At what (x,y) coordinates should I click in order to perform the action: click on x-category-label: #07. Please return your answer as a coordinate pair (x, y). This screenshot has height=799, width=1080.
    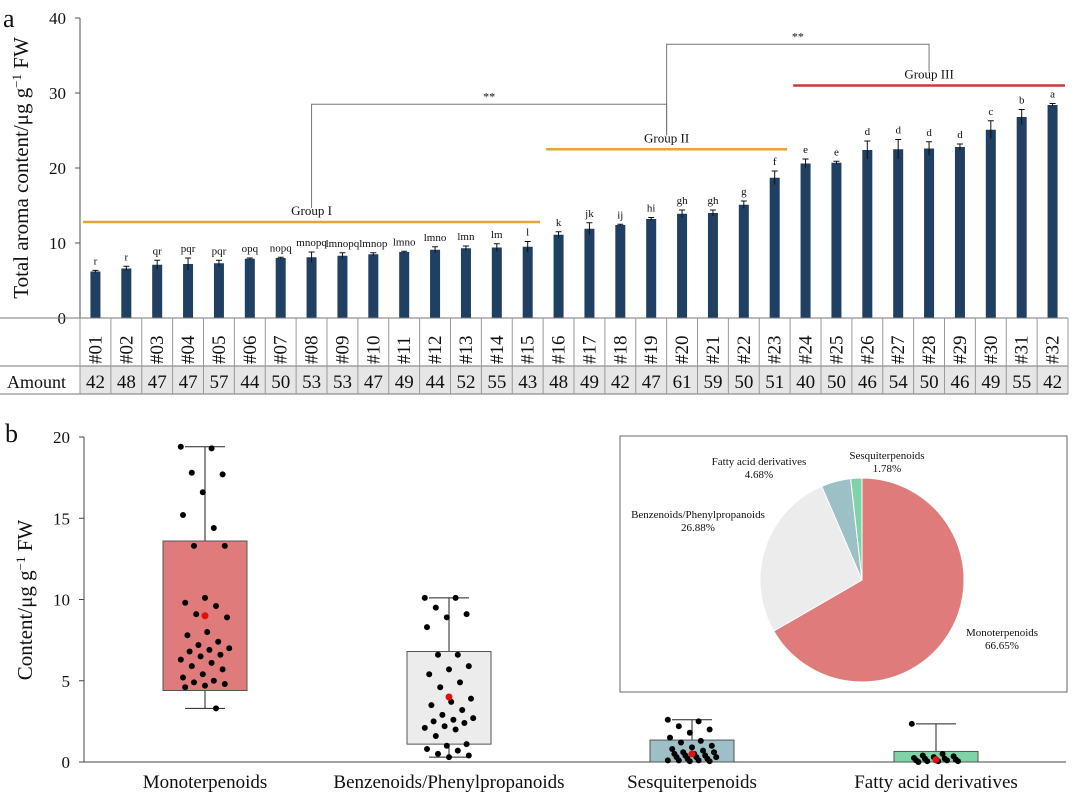
    Looking at the image, I should click on (281, 350).